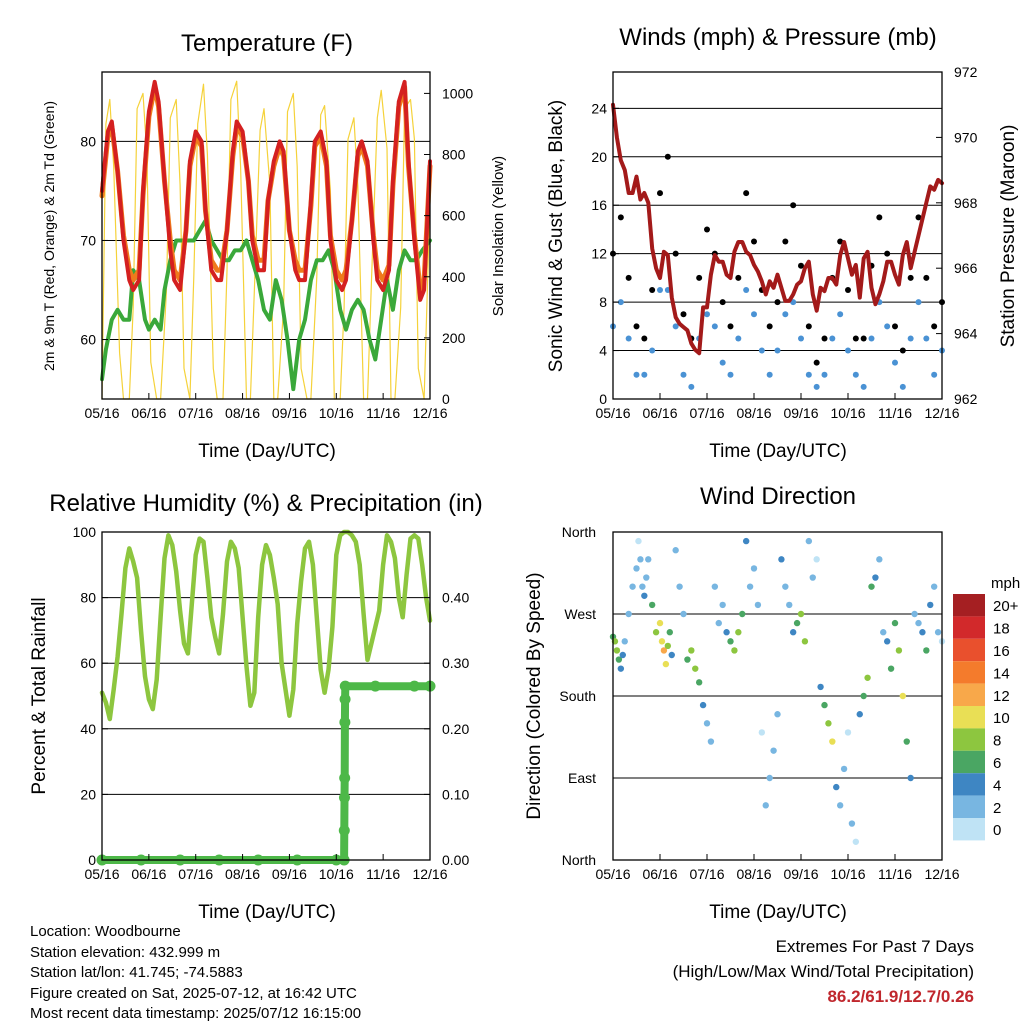 Image resolution: width=1024 pixels, height=1025 pixels. Describe the element at coordinates (454, 338) in the screenshot. I see `y-tick-label: 200` at that location.